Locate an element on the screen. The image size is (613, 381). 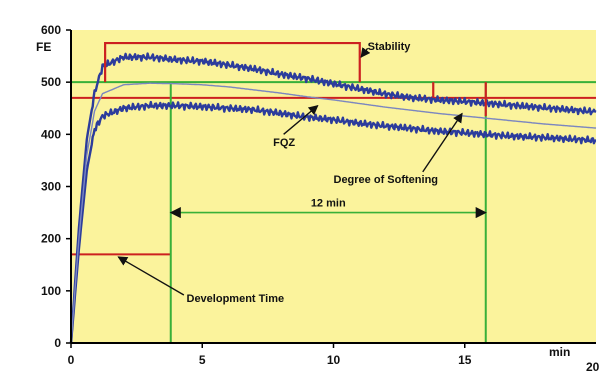
annotation-label: Degree of Softening is located at coordinates (386, 180).